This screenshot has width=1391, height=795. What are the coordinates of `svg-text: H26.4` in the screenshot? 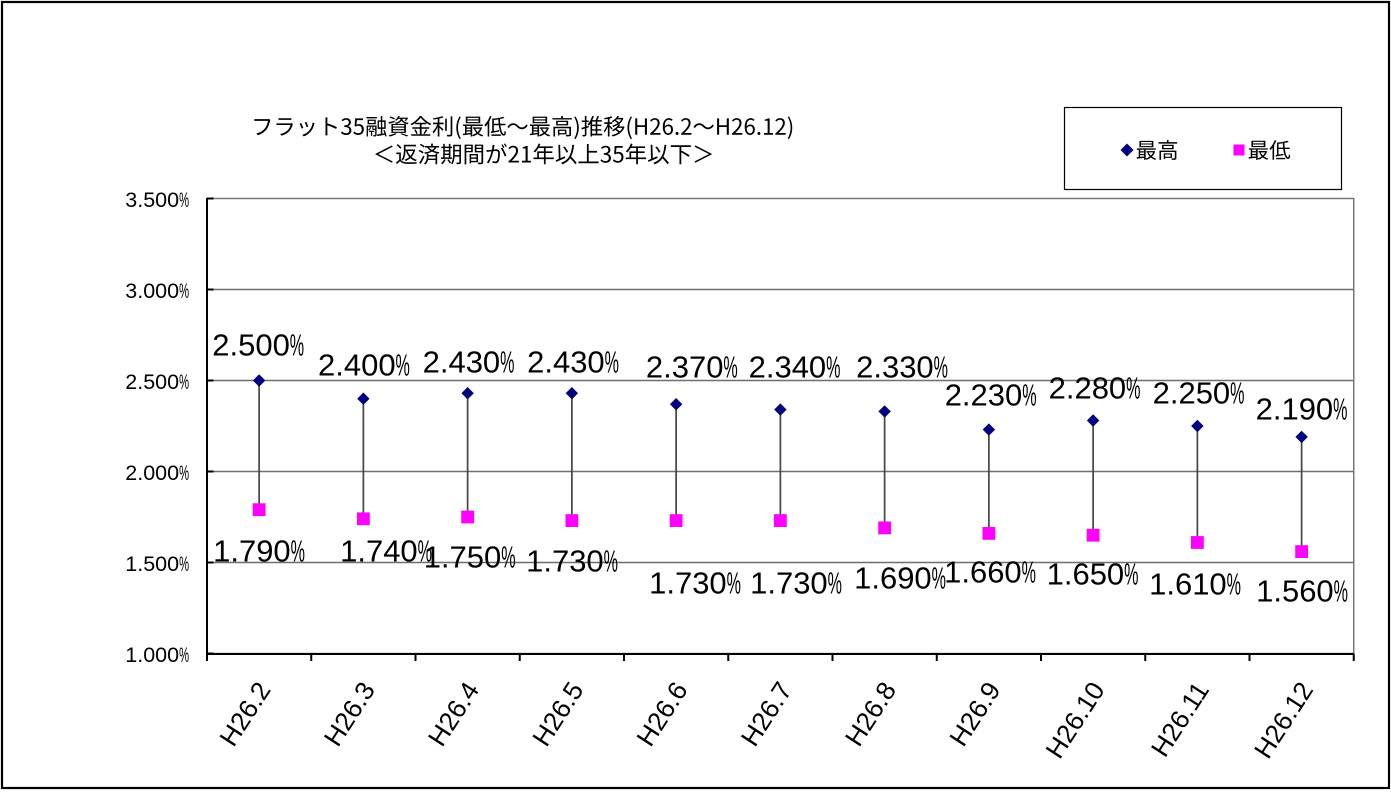 It's located at (453, 713).